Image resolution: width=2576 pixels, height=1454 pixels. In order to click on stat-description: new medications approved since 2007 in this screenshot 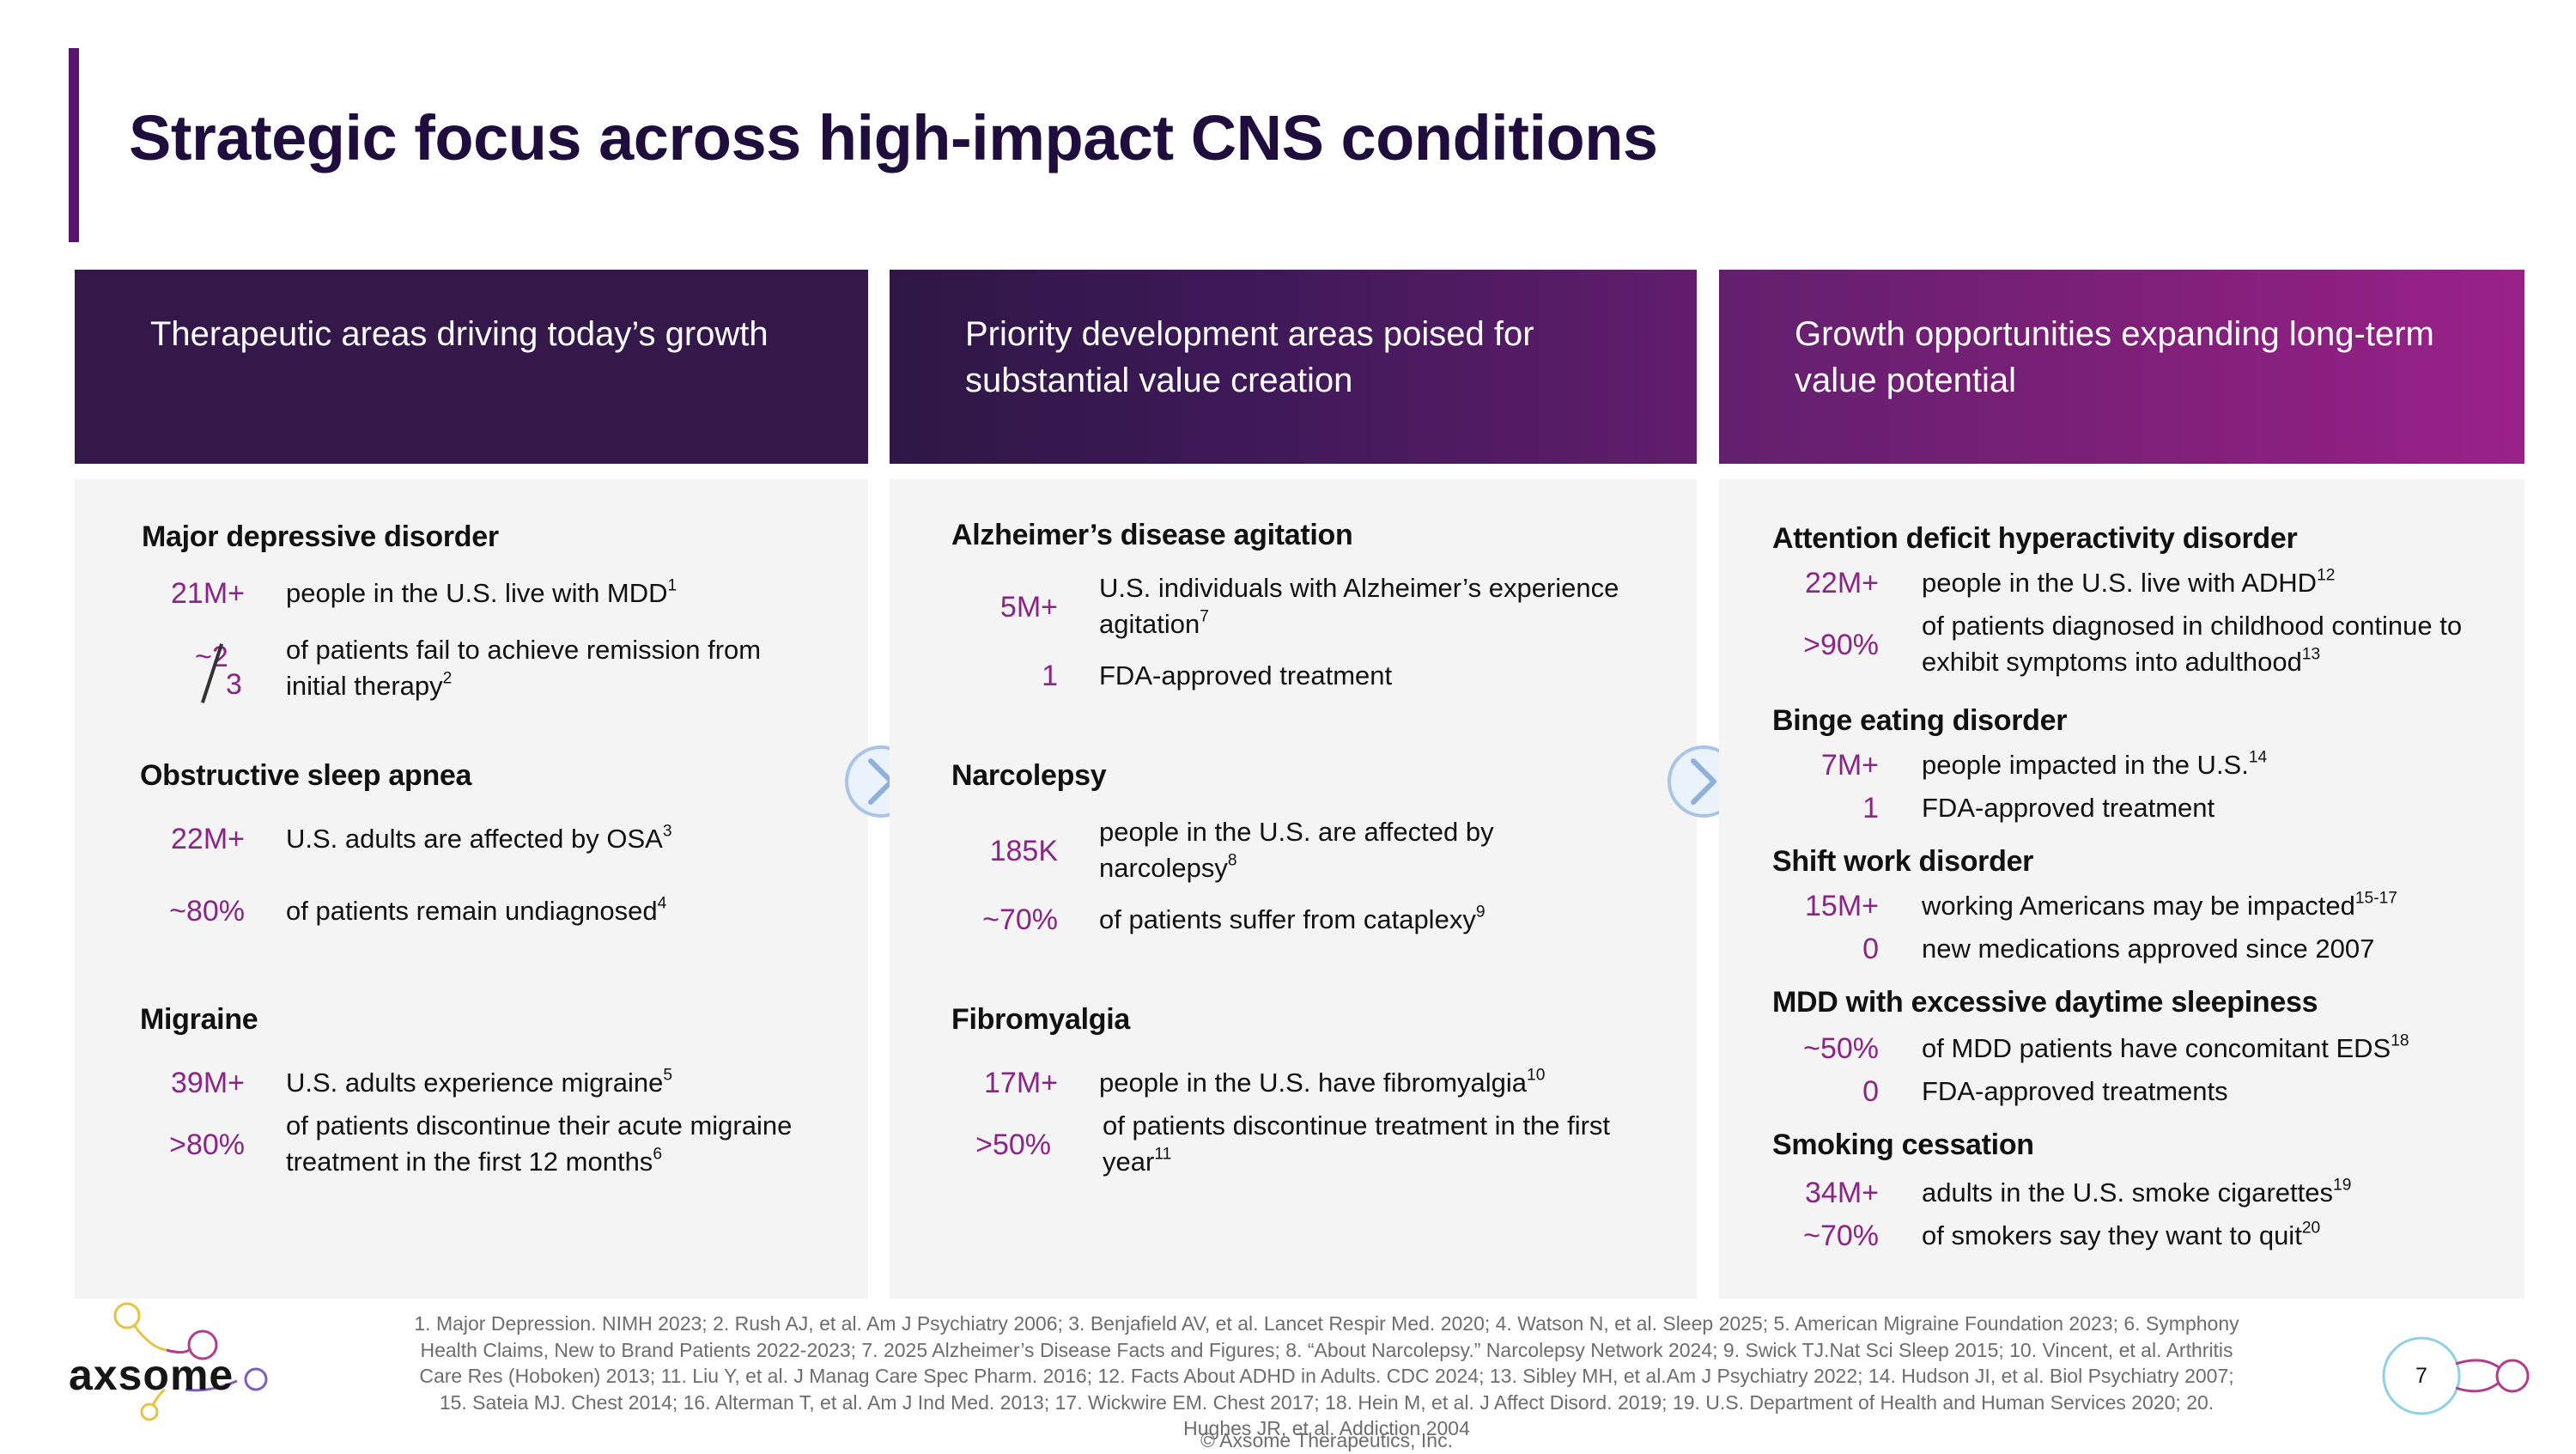, I will do `click(2148, 949)`.